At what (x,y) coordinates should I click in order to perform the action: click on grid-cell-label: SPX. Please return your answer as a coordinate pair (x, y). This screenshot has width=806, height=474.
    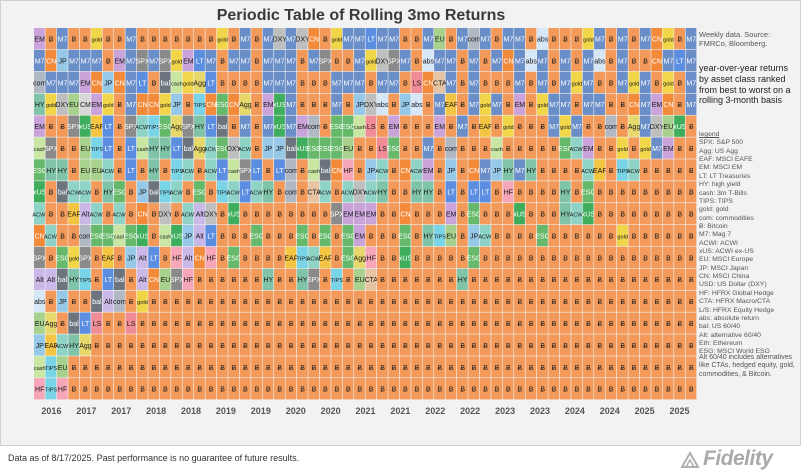
    Looking at the image, I should click on (40, 258).